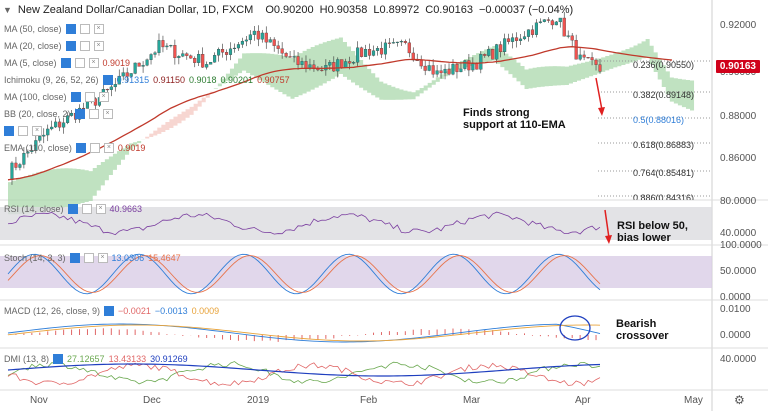  What do you see at coordinates (96, 359) in the screenshot?
I see `dmi-legend: DMI (13, 8) 27.12657 13.43133 30.91269` at bounding box center [96, 359].